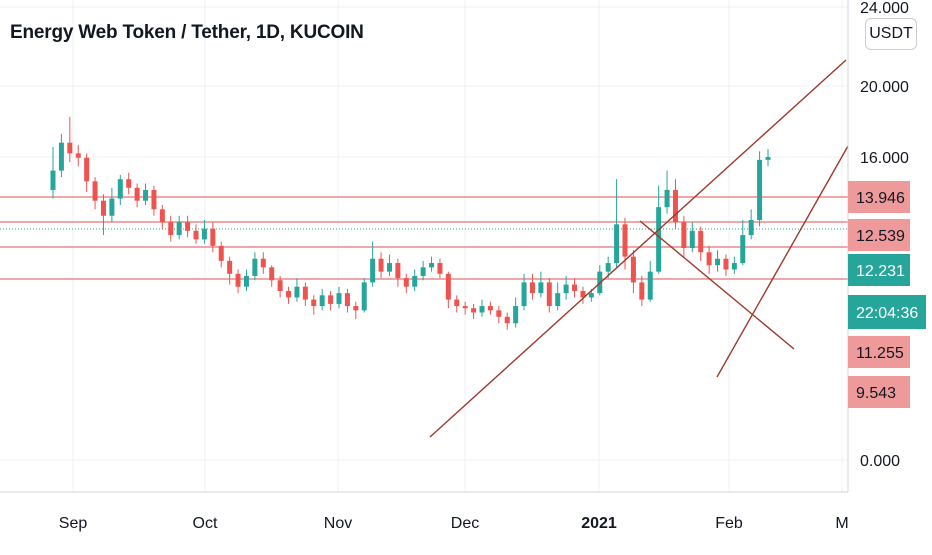 The width and height of the screenshot is (932, 555). I want to click on level-price-label: 12.539, so click(880, 236).